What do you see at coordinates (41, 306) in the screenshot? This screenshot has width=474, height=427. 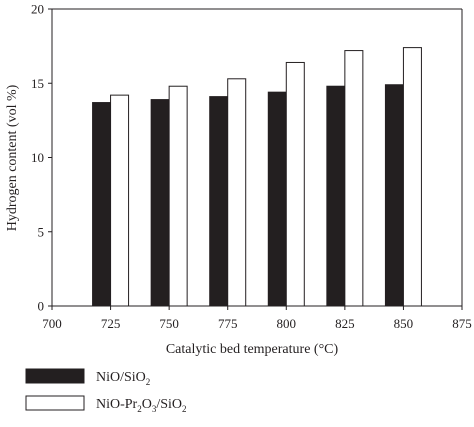 I see `y-tick-label: 0` at bounding box center [41, 306].